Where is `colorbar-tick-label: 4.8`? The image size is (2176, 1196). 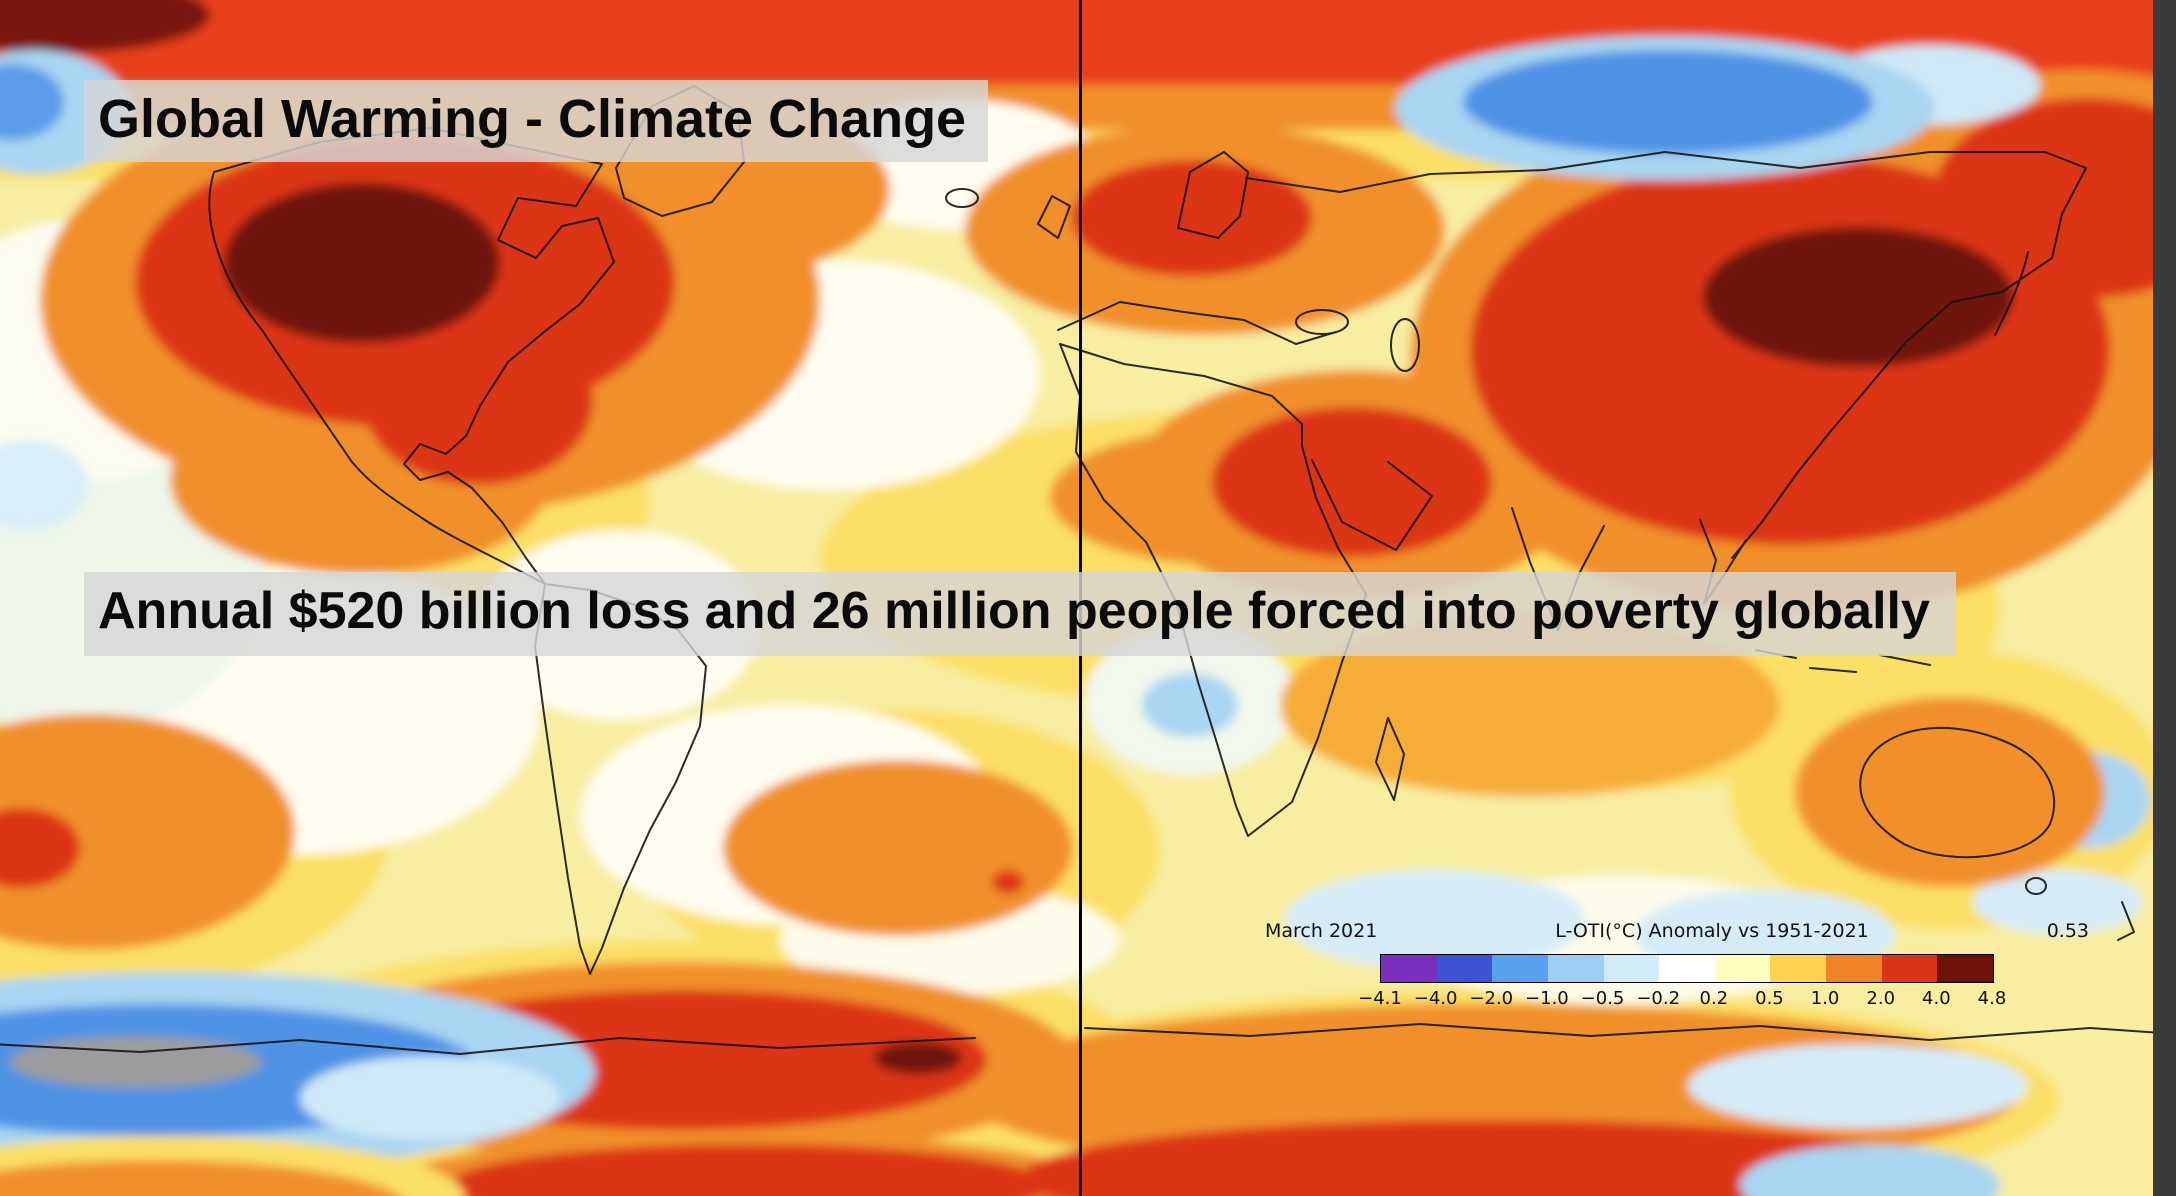
colorbar-tick-label: 4.8 is located at coordinates (1992, 998).